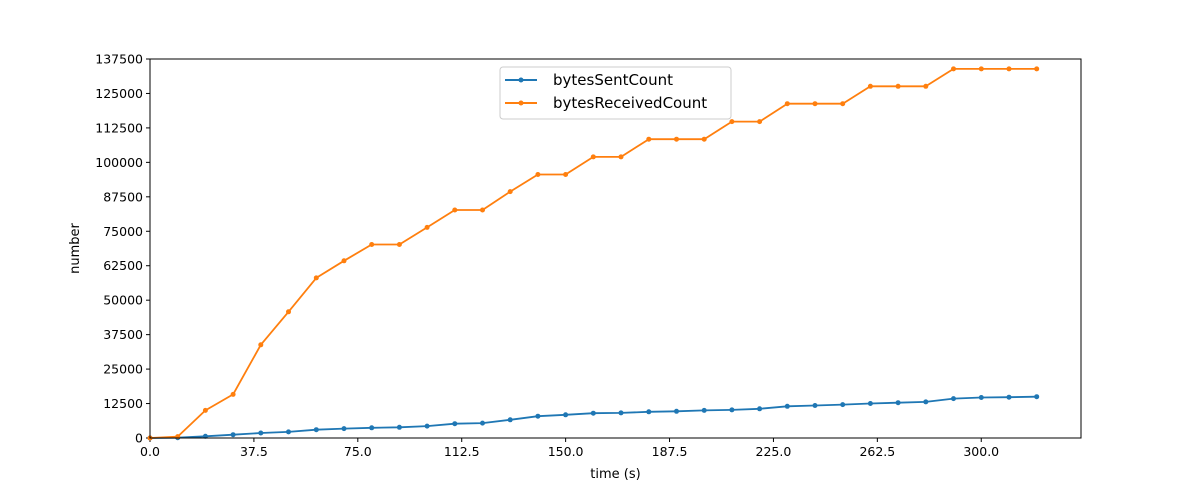 The image size is (1201, 492). I want to click on x-tick-label: 225.0, so click(774, 451).